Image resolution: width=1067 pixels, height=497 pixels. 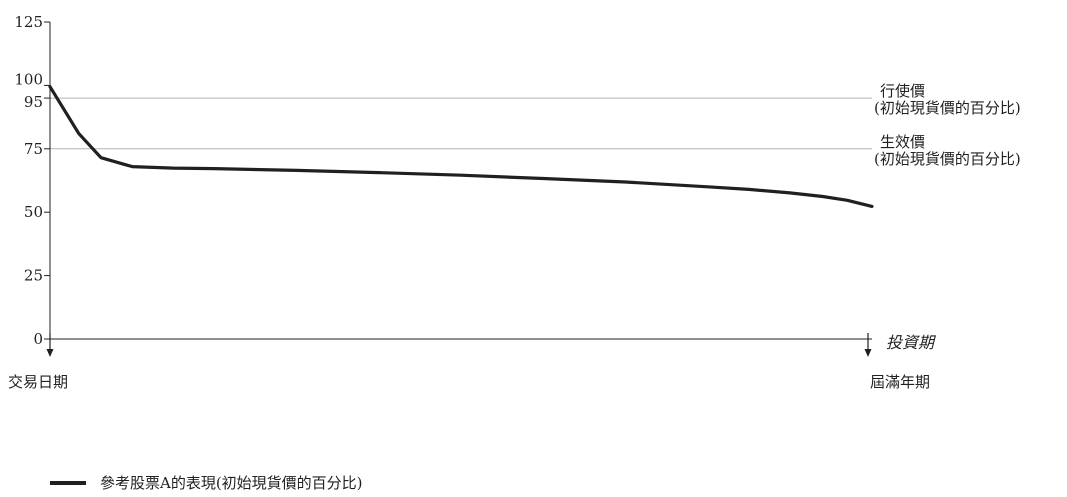 I want to click on x-markers, so click(x=459, y=345).